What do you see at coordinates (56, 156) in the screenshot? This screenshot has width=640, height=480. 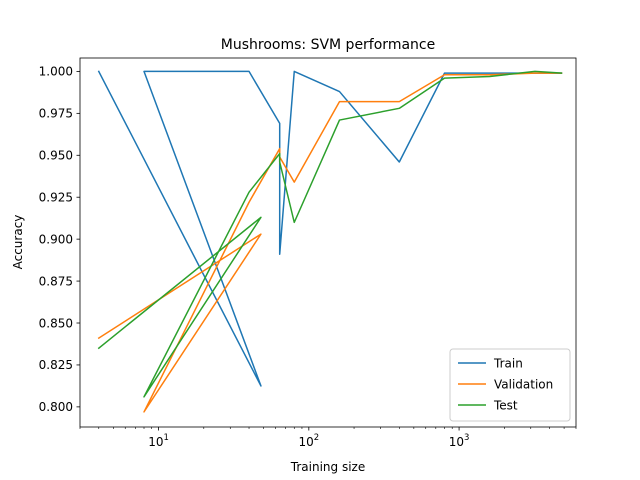 I see `y-tick-label: 0.950` at bounding box center [56, 156].